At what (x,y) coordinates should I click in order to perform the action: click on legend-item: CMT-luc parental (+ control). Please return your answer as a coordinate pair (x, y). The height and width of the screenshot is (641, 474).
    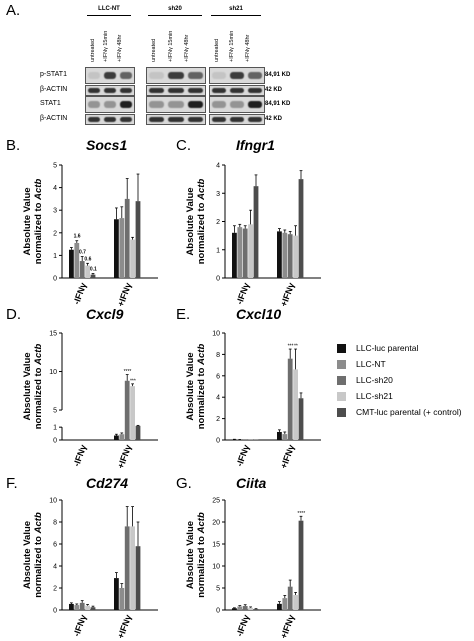
    Looking at the image, I should click on (399, 412).